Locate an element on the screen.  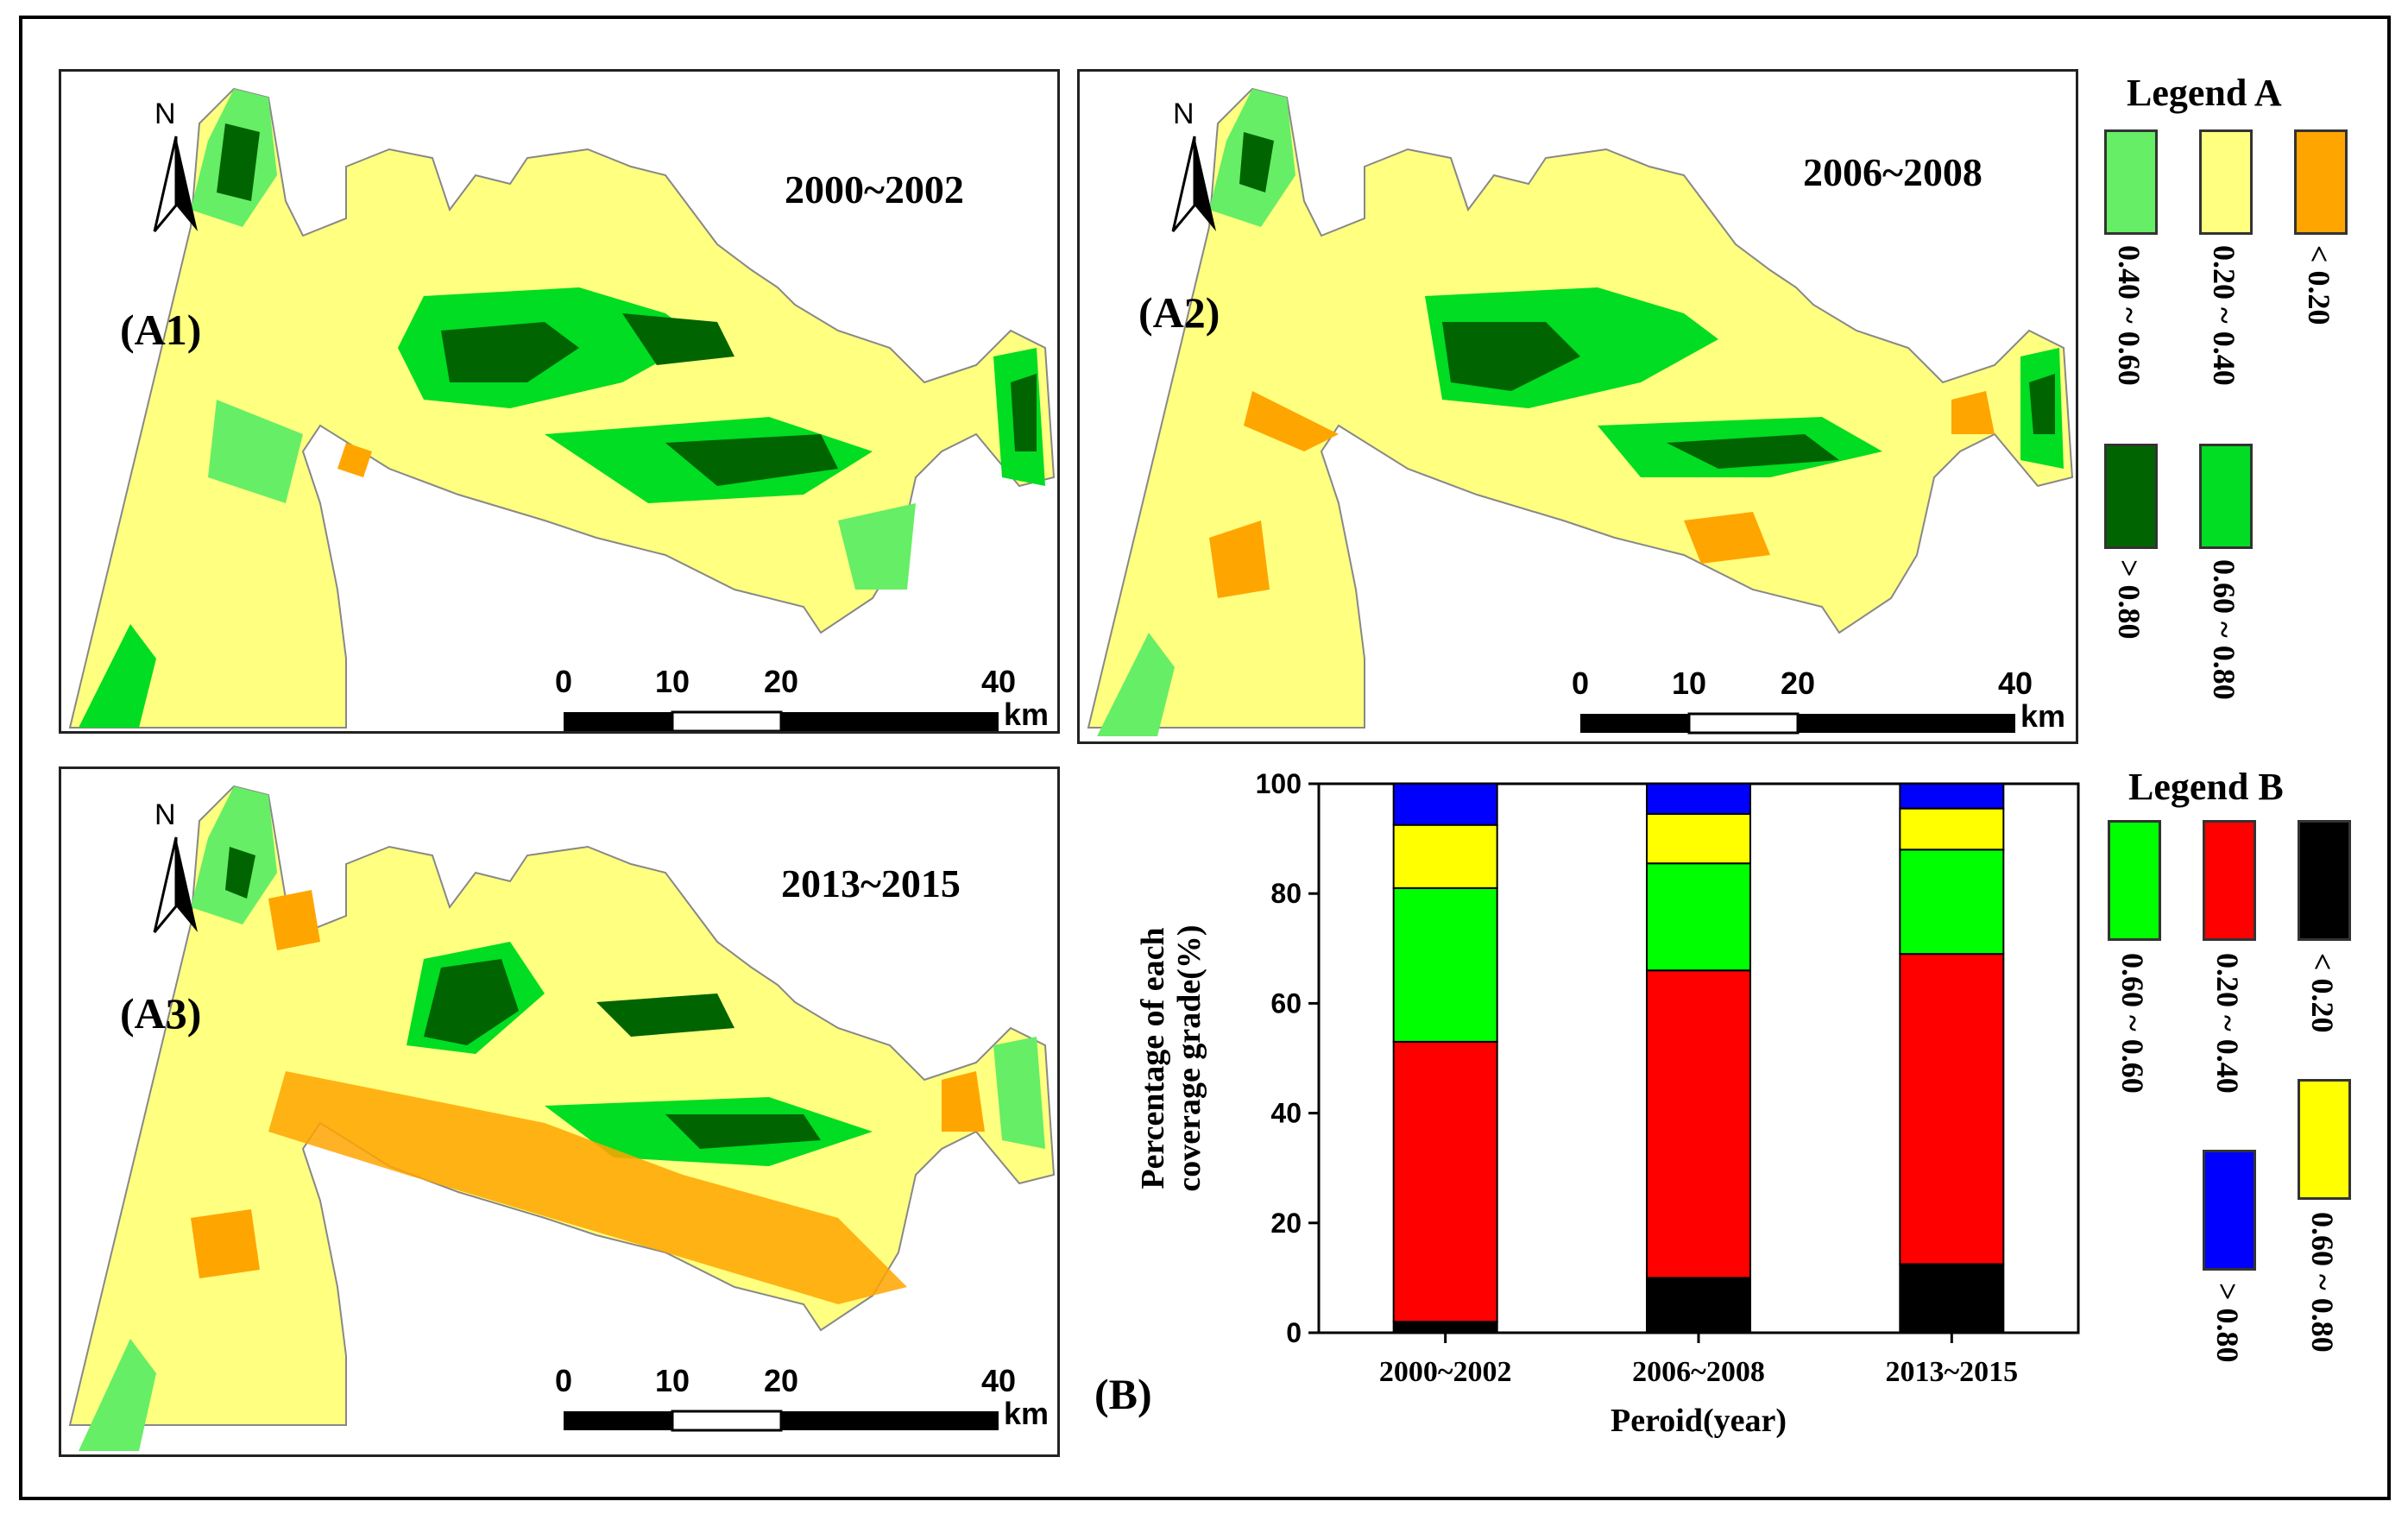
period-label: 2013~2015 is located at coordinates (871, 883).